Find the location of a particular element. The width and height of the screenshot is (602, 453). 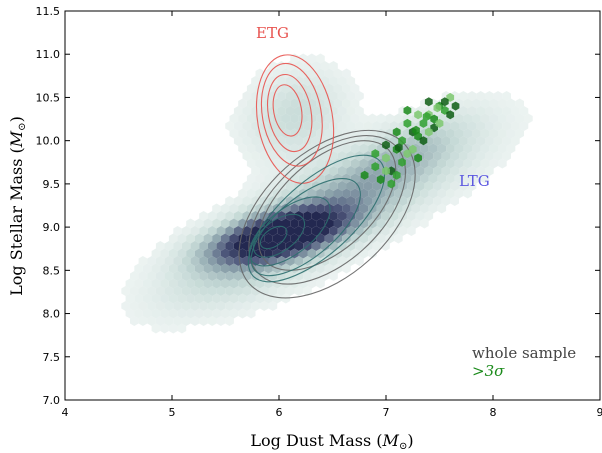

etg-label: ETG is located at coordinates (272, 33).